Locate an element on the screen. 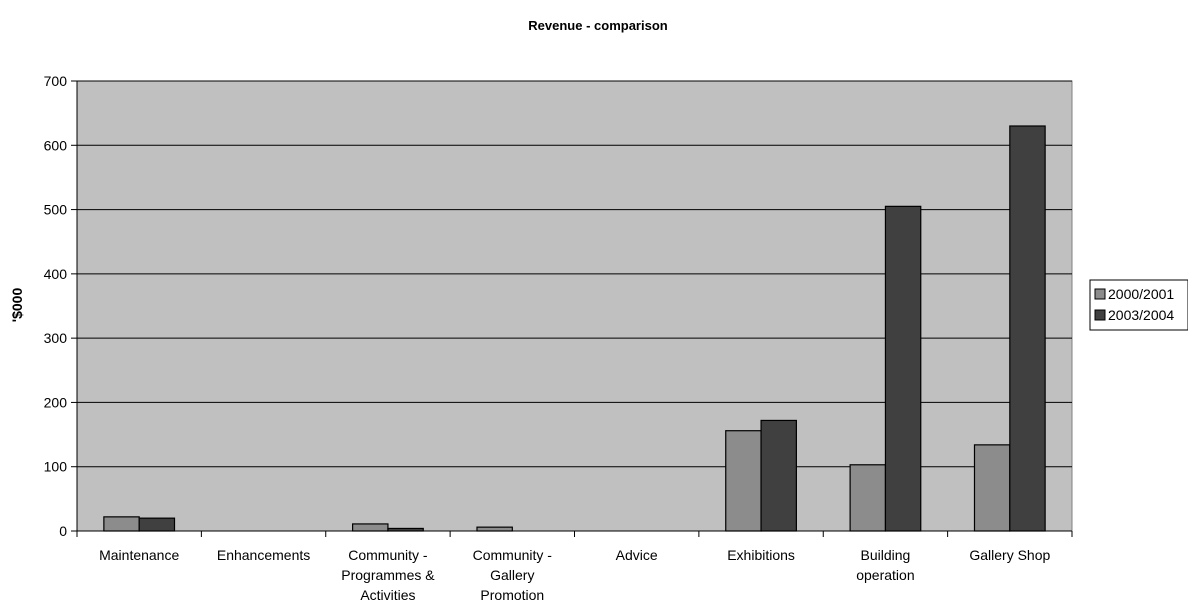 The width and height of the screenshot is (1188, 604). x-tick-label: Maintenance is located at coordinates (139, 555).